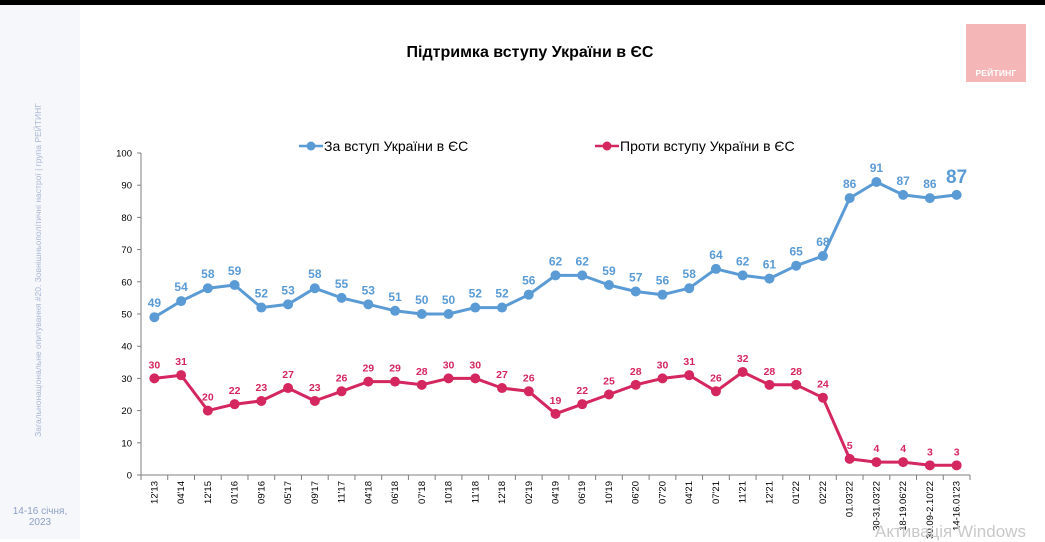  I want to click on side-date-line1: 14-16 січня,, so click(40, 511).